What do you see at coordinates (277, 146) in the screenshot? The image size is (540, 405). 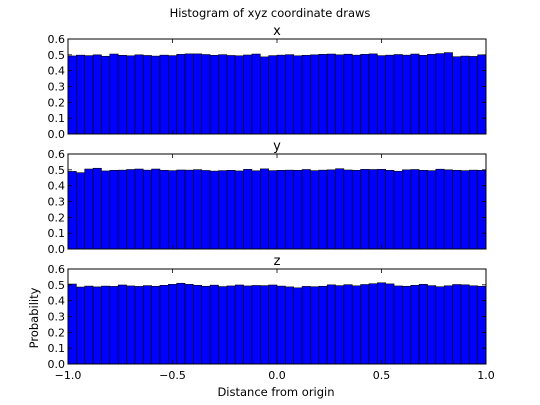 I see `subplot-title: y` at bounding box center [277, 146].